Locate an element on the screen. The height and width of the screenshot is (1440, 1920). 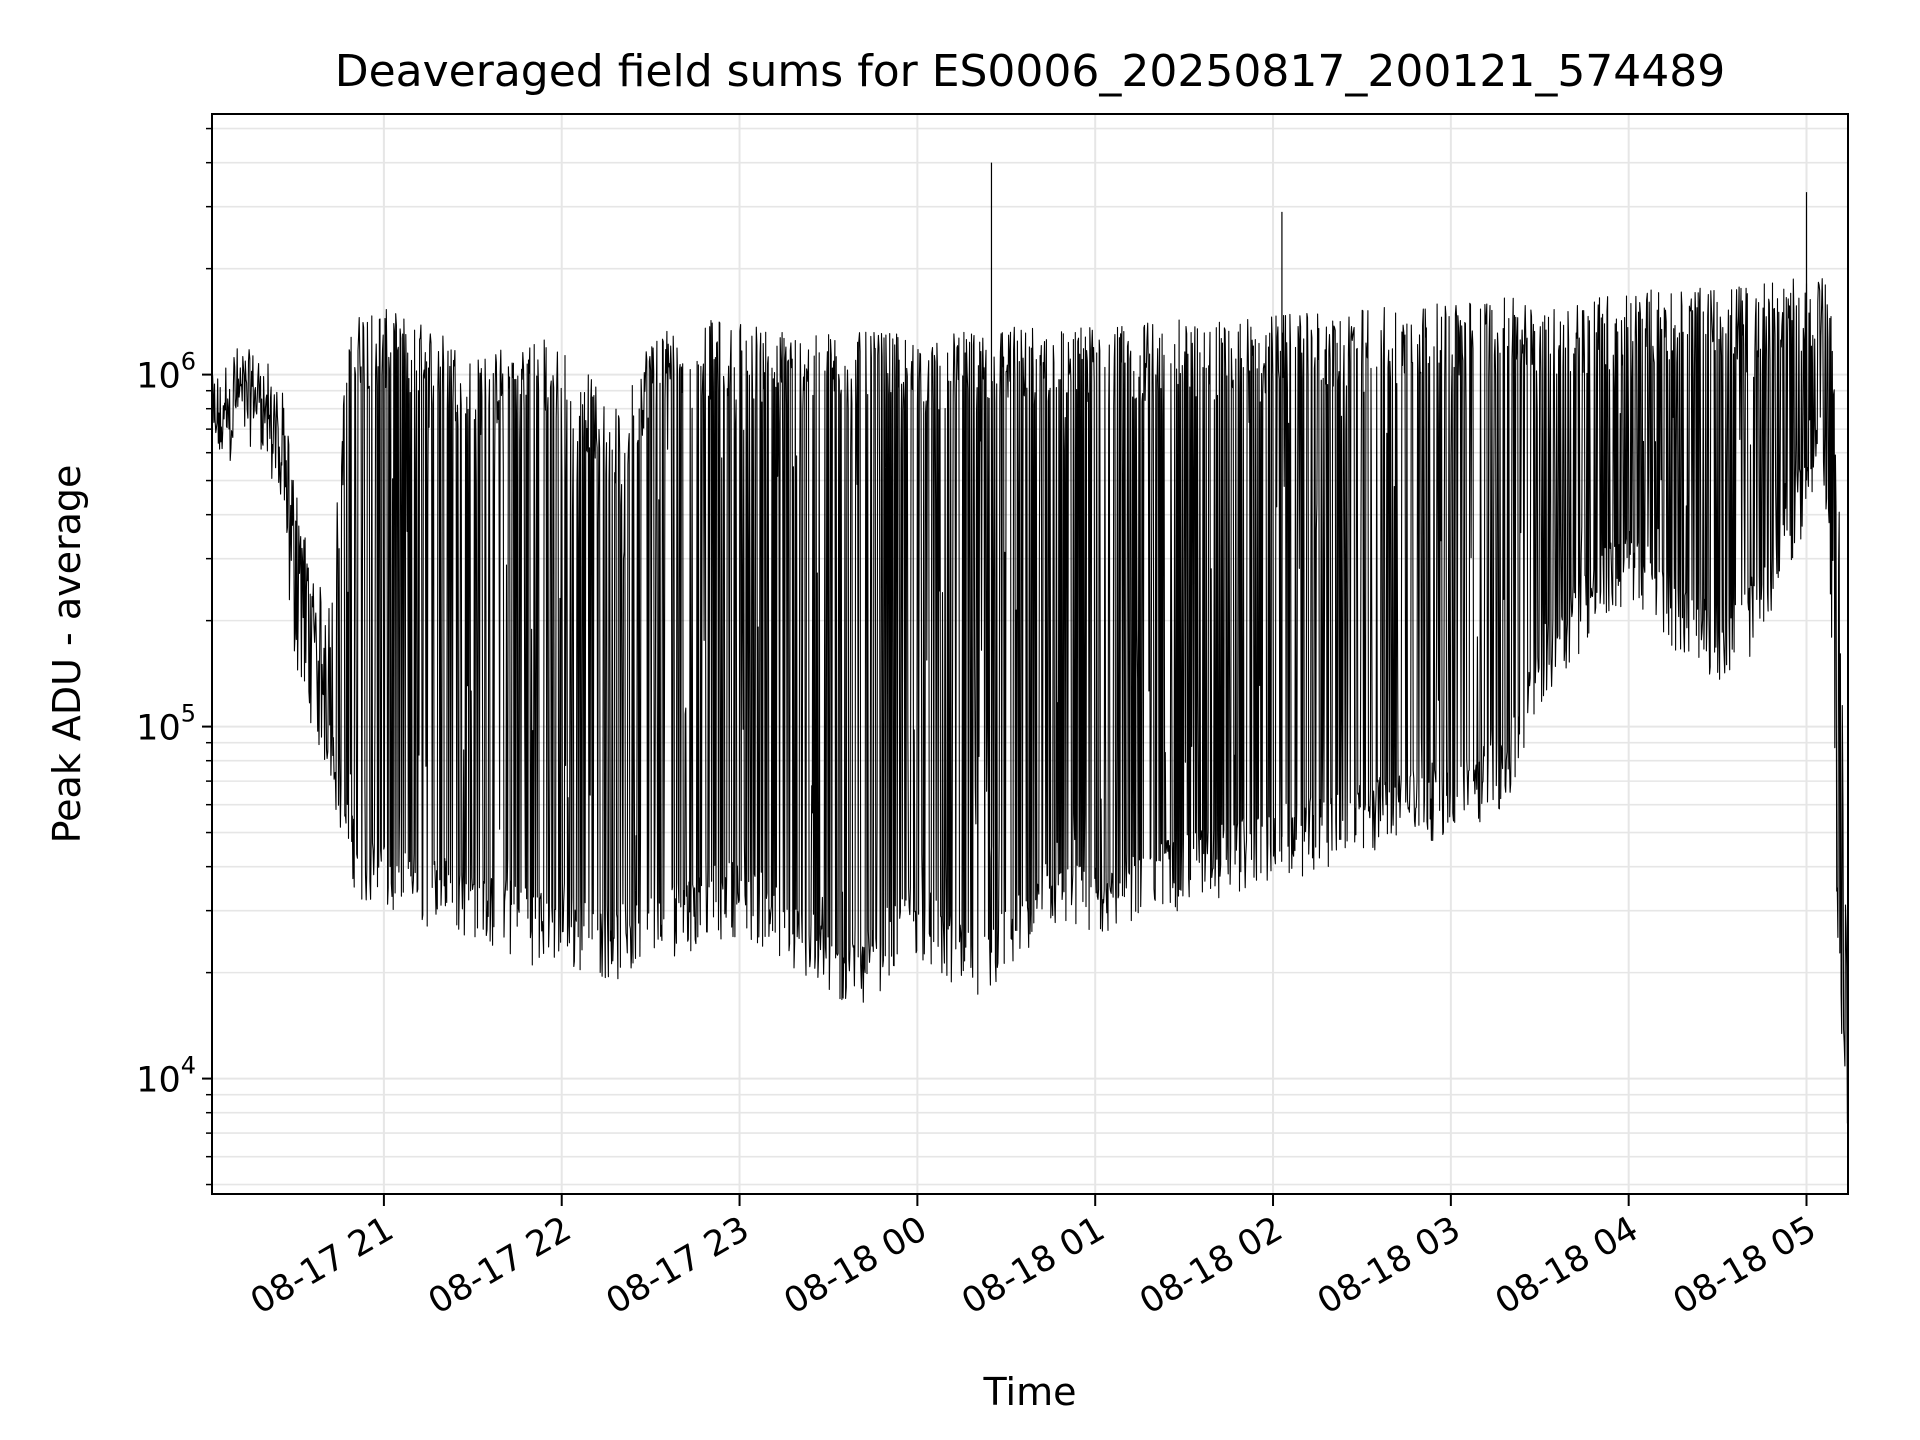
y-tick-label: 10⁶ is located at coordinates (166, 372).